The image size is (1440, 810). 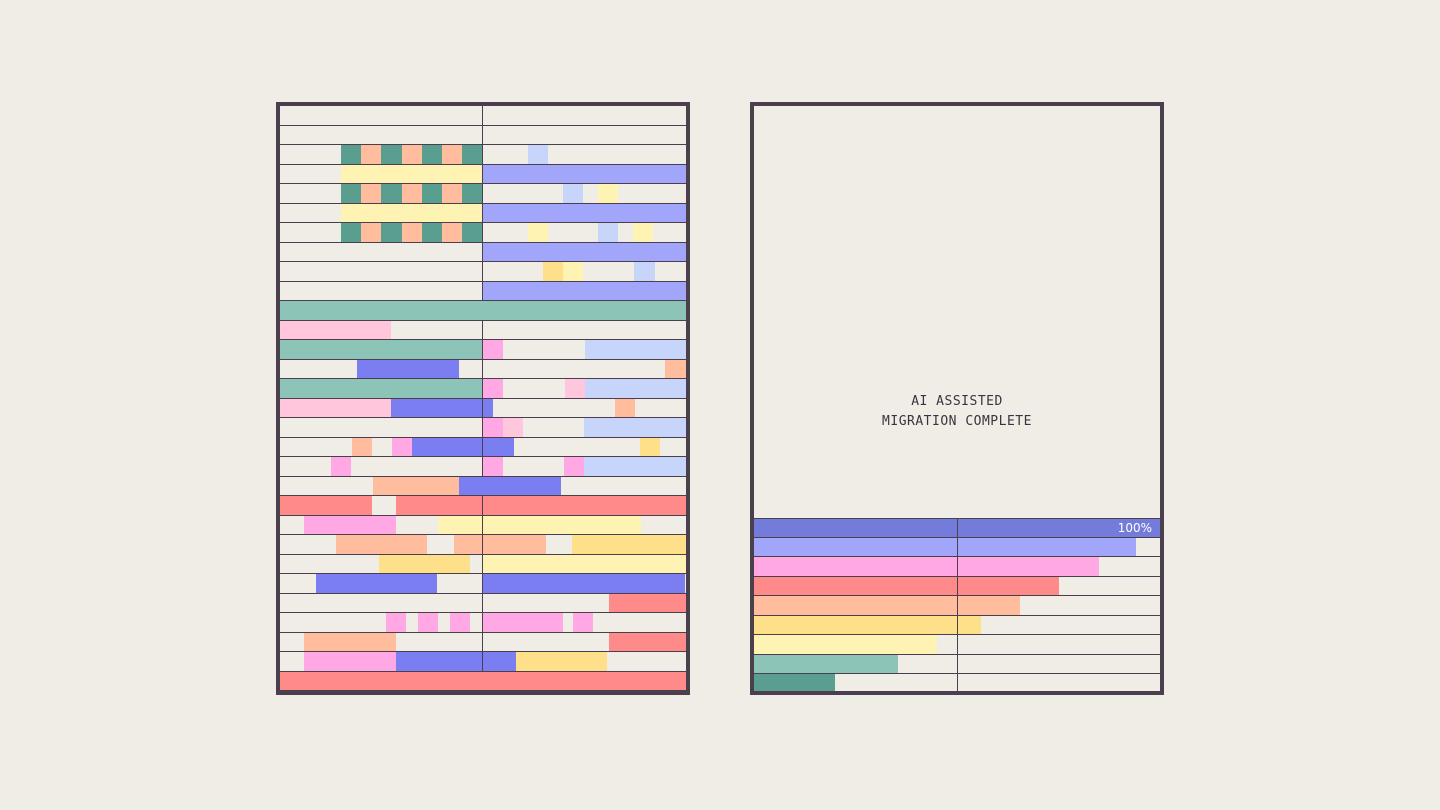 What do you see at coordinates (957, 421) in the screenshot?
I see `status-line-2: MIGRATION COMPLETE` at bounding box center [957, 421].